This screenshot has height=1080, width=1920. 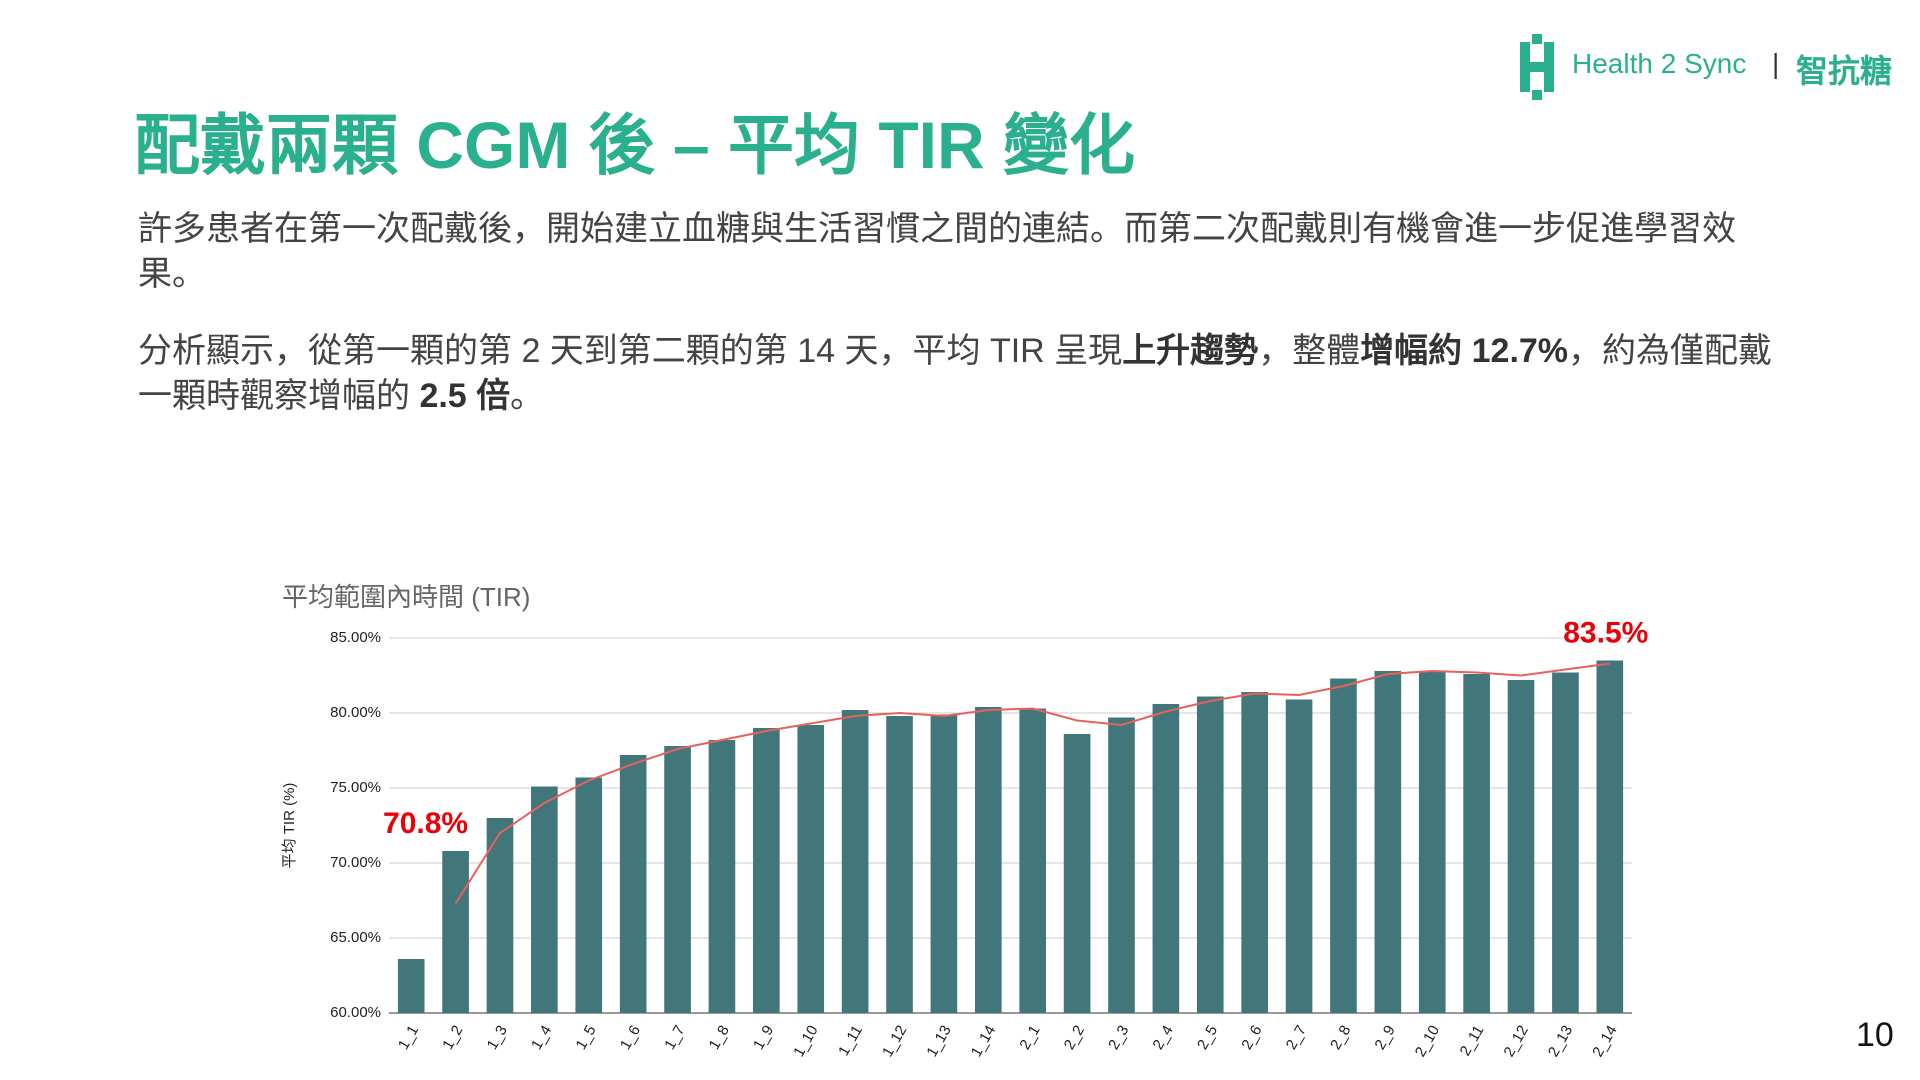 What do you see at coordinates (1074, 1037) in the screenshot?
I see `x-tick-label: 2_2` at bounding box center [1074, 1037].